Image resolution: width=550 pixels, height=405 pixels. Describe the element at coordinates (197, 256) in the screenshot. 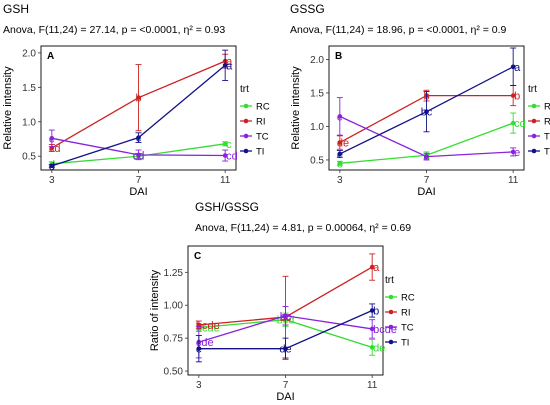

I see `panel-label: C` at that location.